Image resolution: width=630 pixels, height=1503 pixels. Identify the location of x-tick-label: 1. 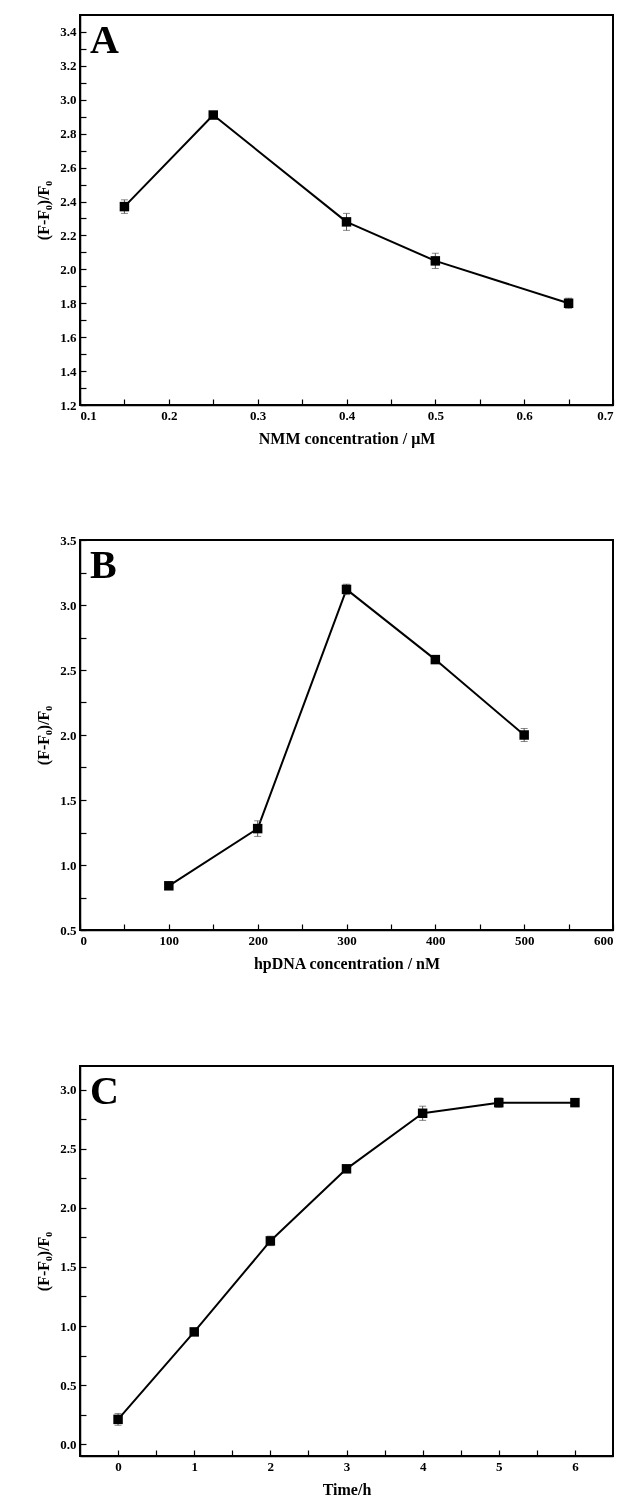
(194, 1466).